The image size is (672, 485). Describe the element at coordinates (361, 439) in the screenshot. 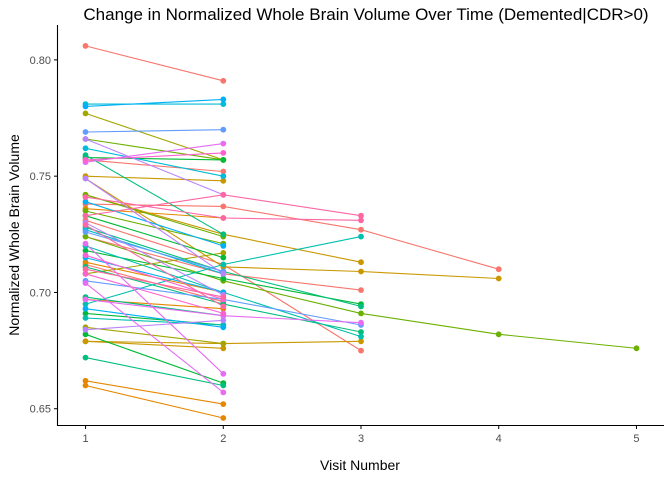

I see `x-tick-label: 3` at that location.